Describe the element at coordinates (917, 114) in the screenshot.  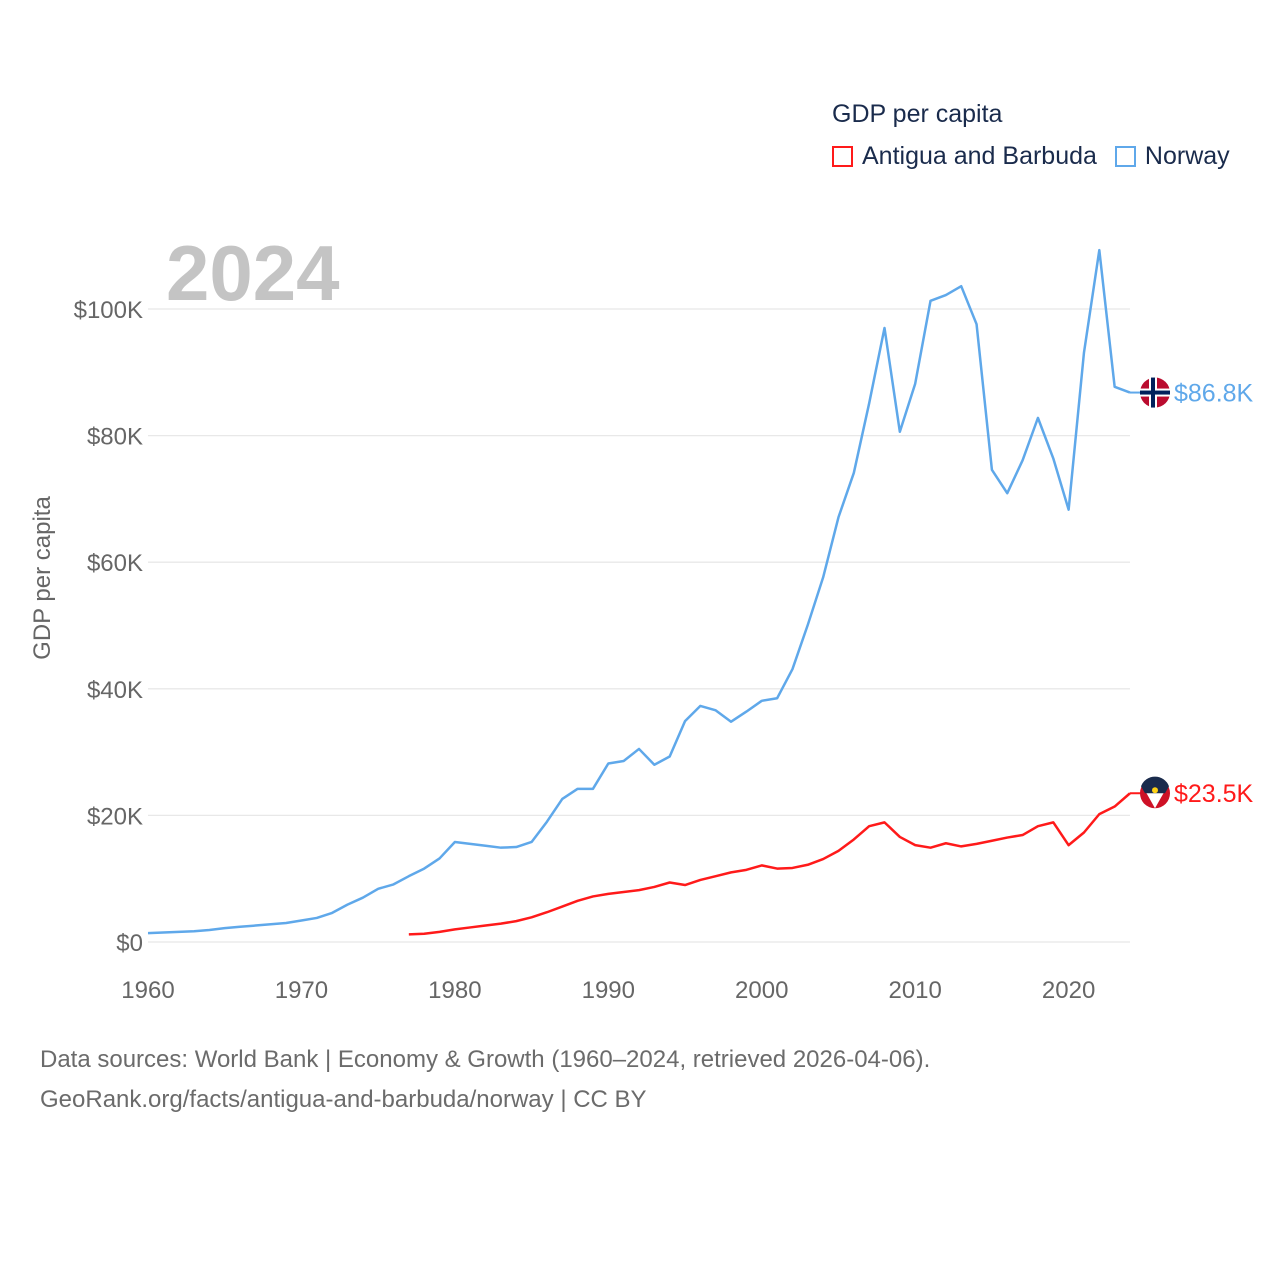
I see `legend-title: GDP per capita` at that location.